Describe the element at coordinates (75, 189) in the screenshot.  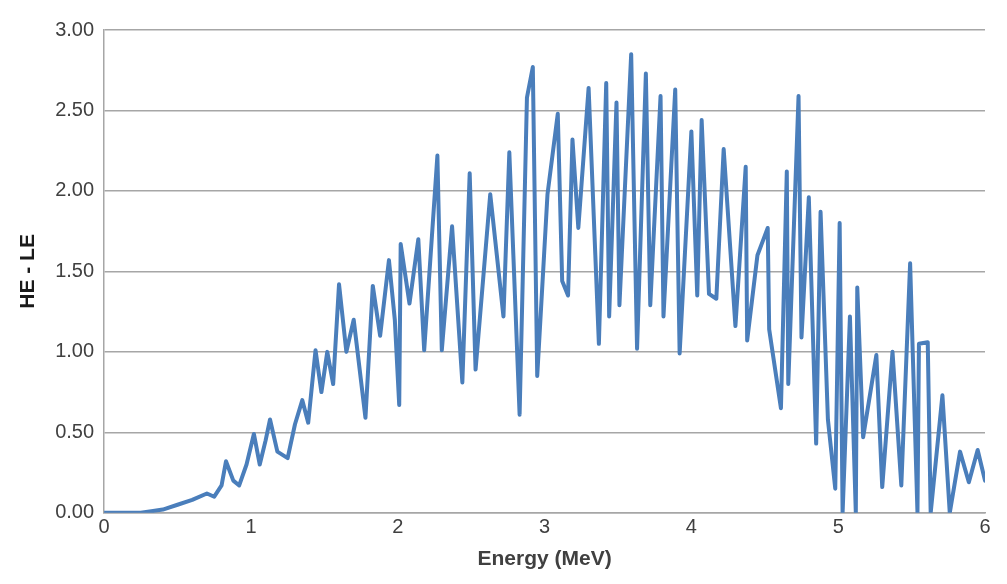
I see `y-tick-label: 2.00` at that location.